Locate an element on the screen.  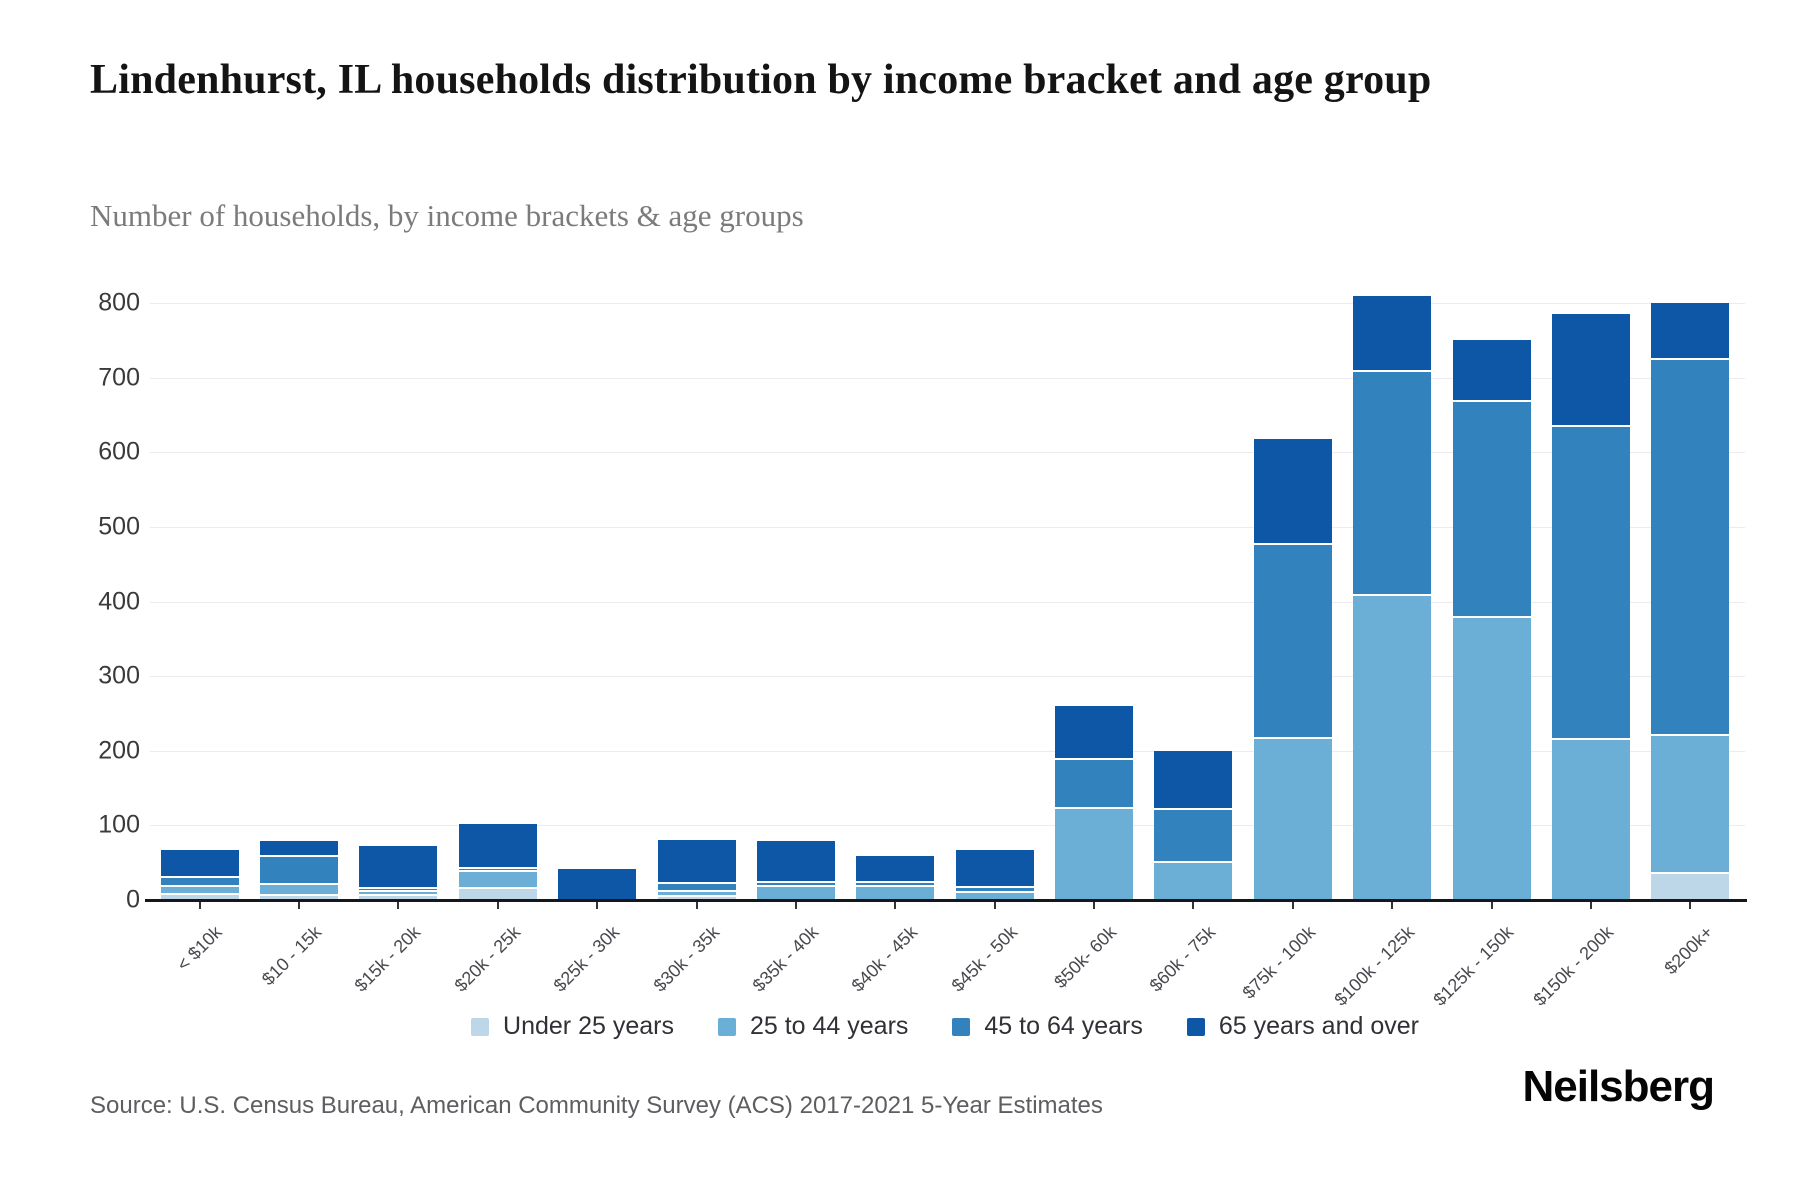
legend-swatch-icon is located at coordinates (726, 1026).